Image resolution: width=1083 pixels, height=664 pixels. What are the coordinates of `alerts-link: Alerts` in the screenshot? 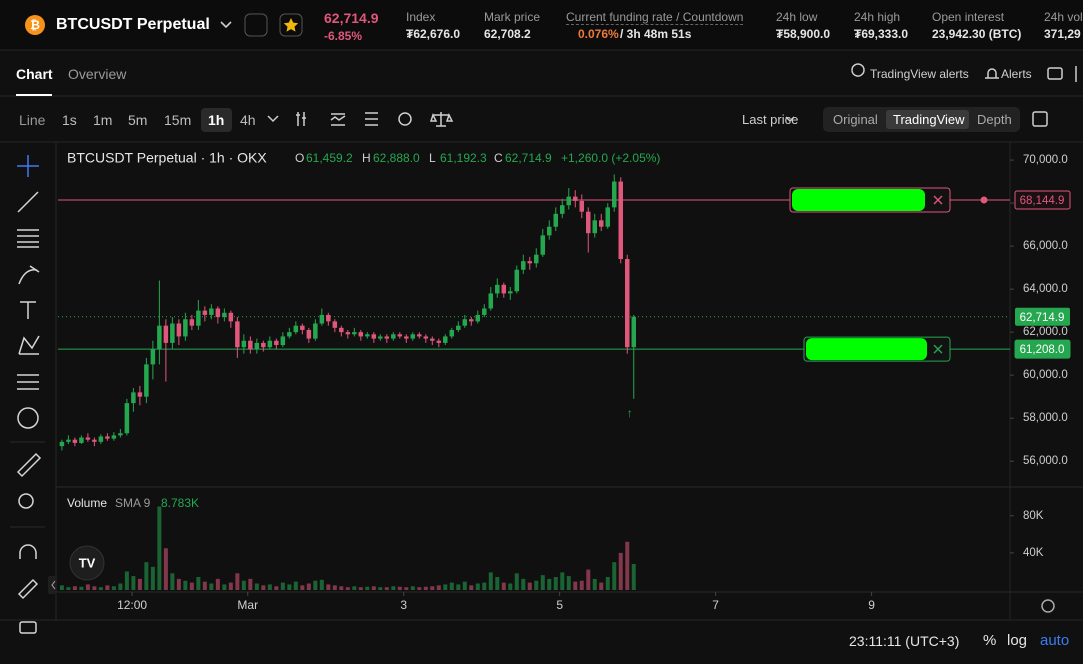 It's located at (1016, 74).